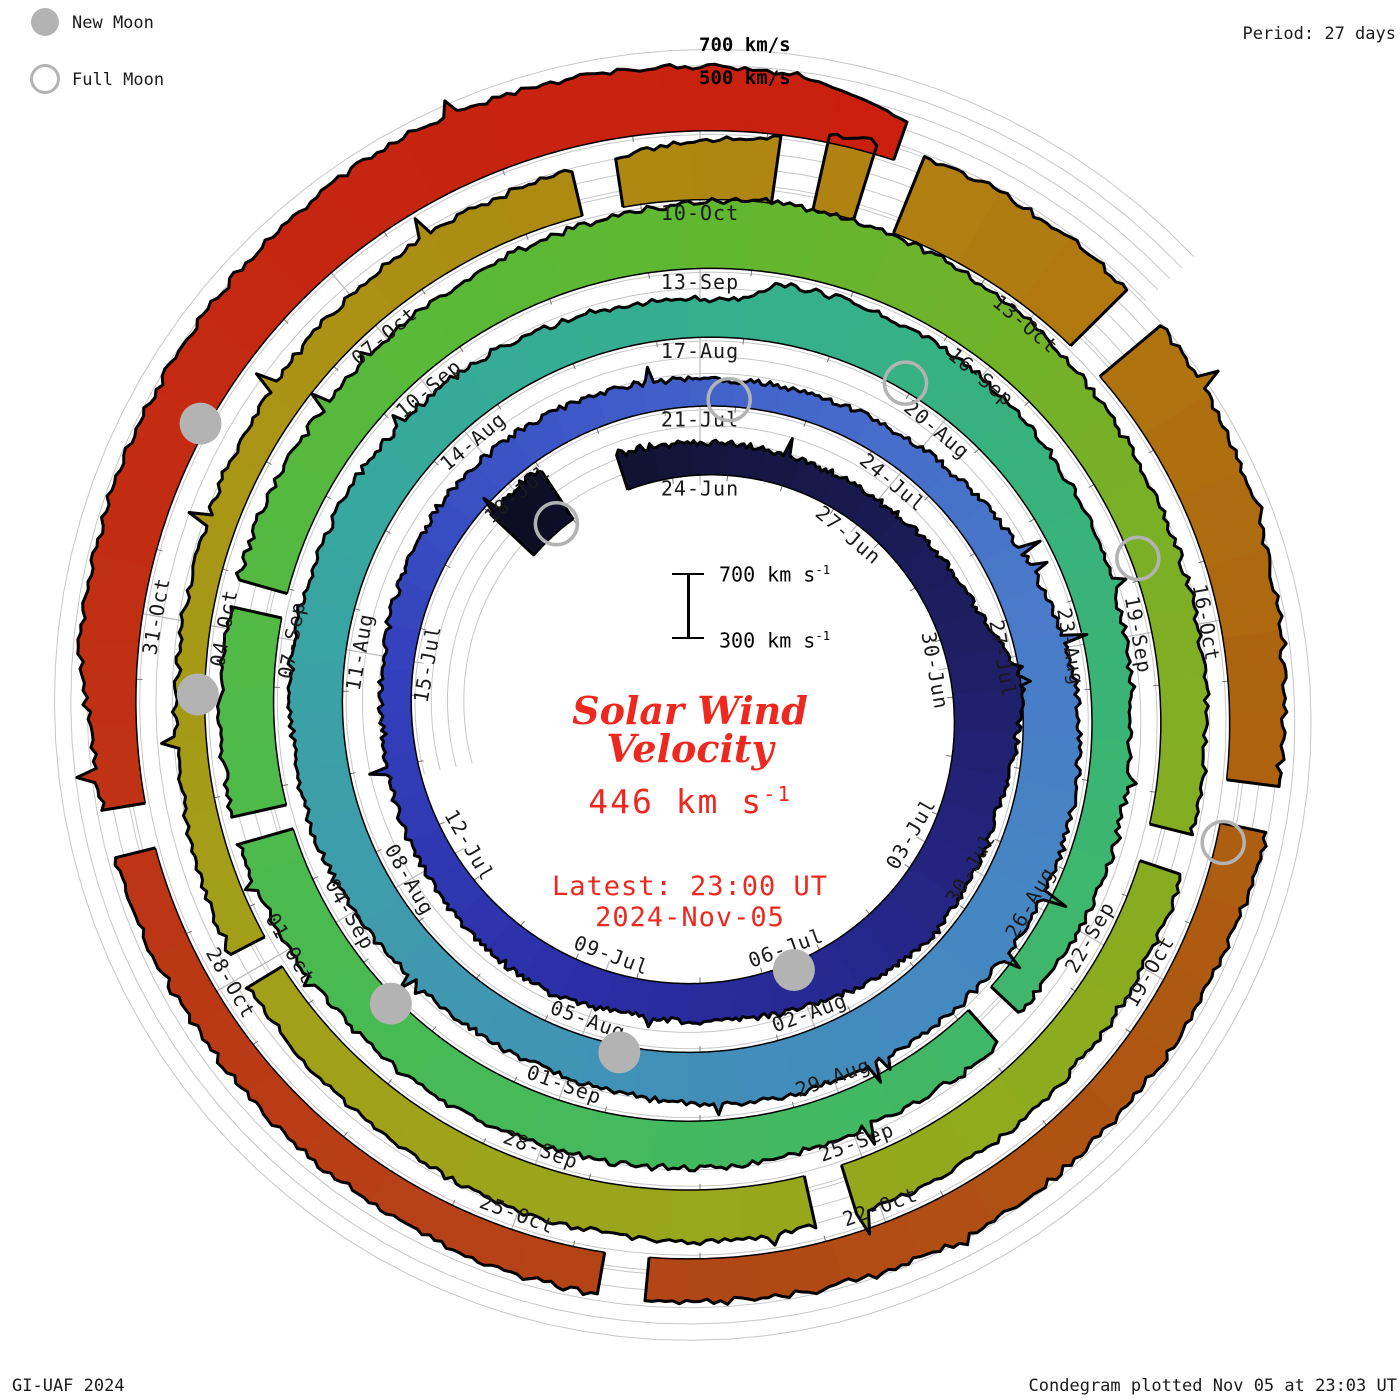 The image size is (1400, 1400). What do you see at coordinates (690, 886) in the screenshot?
I see `latest-time-label: Latest: 23:00 UT` at bounding box center [690, 886].